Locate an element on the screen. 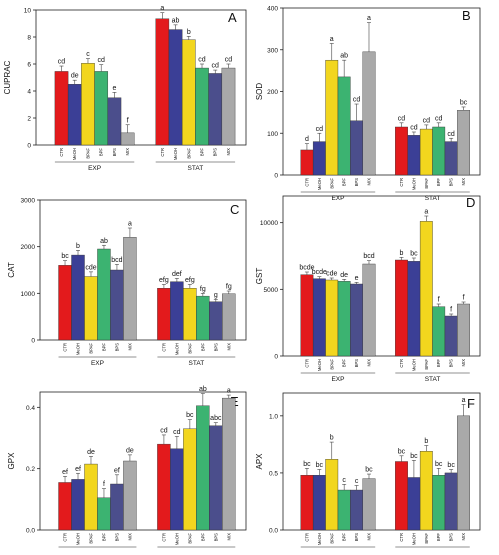 This screenshot has height=555, width=499. panel-letter: A is located at coordinates (232, 17).